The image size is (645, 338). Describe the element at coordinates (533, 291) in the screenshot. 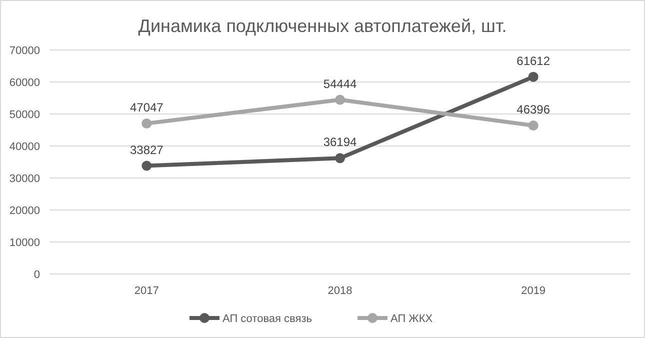

I see `x-tick-label: 2019` at that location.